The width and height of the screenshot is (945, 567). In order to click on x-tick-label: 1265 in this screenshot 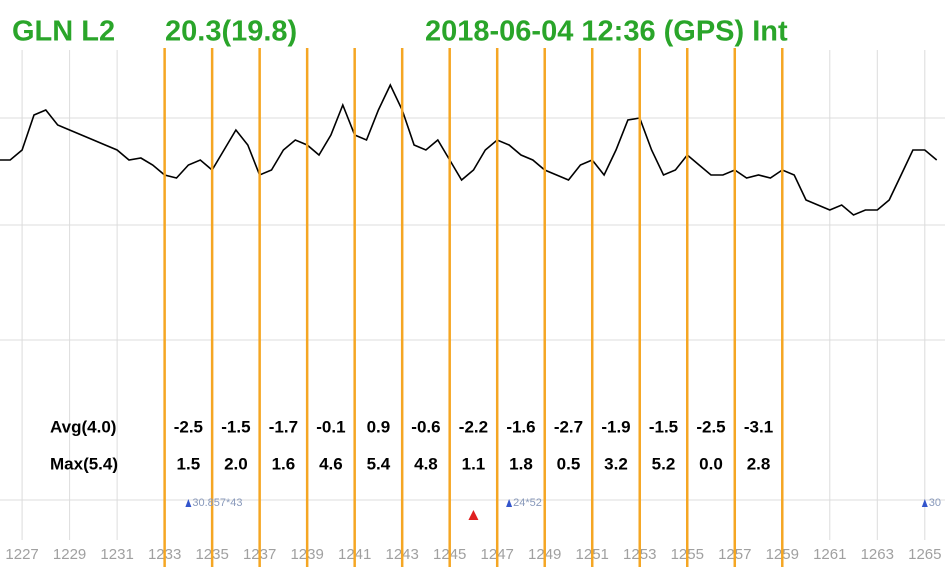, I will do `click(924, 554)`.